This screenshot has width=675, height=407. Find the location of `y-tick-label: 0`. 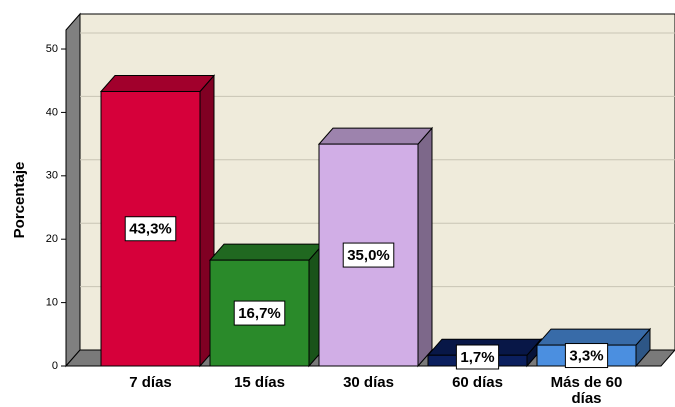

y-tick-label: 0 is located at coordinates (55, 366).